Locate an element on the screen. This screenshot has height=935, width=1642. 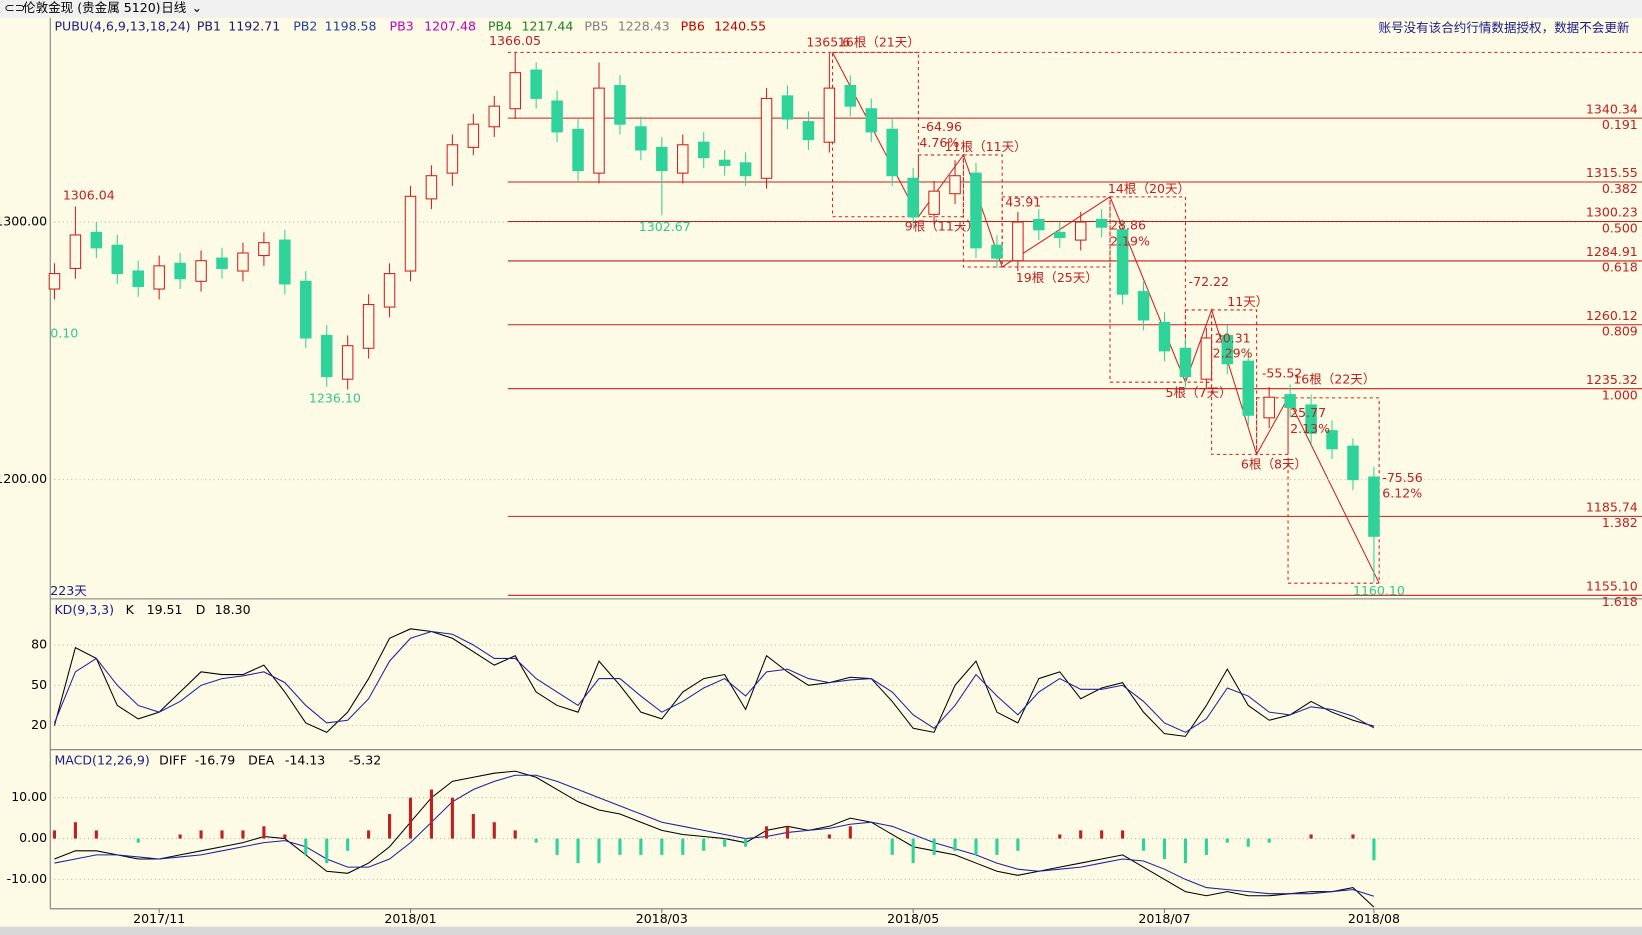
period-dropdown: ⌄ is located at coordinates (197, 7).